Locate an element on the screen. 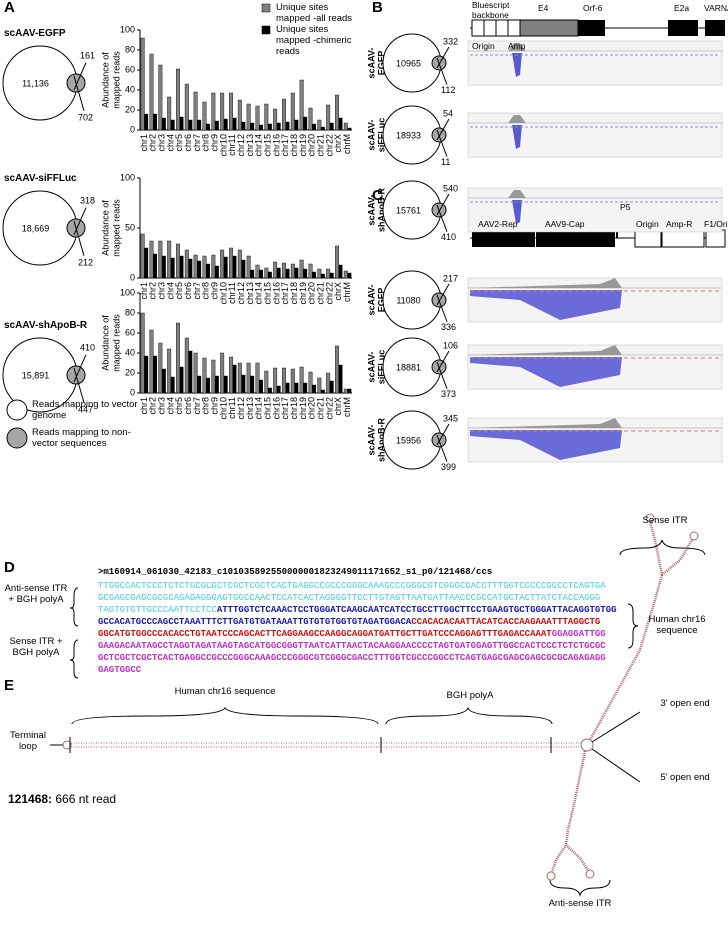 The height and width of the screenshot is (948, 728). x-tick-label: chr9 is located at coordinates (214, 143).